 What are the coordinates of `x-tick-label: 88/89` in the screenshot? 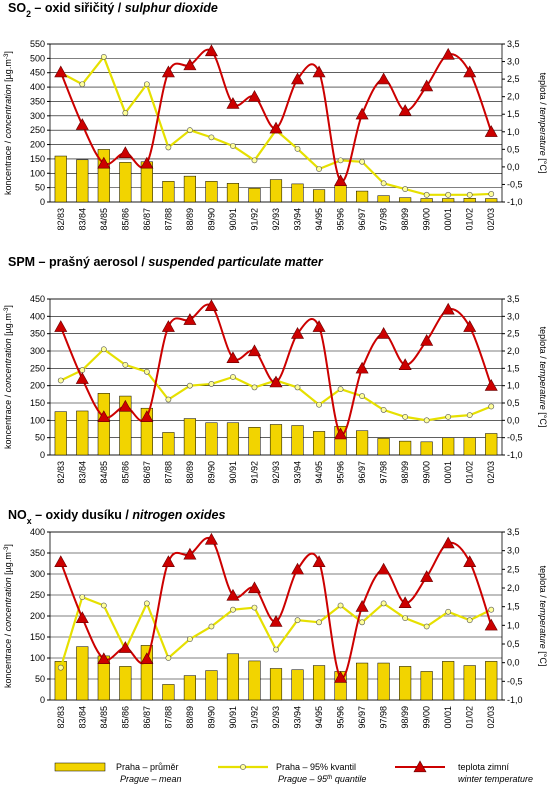 It's located at (190, 472).